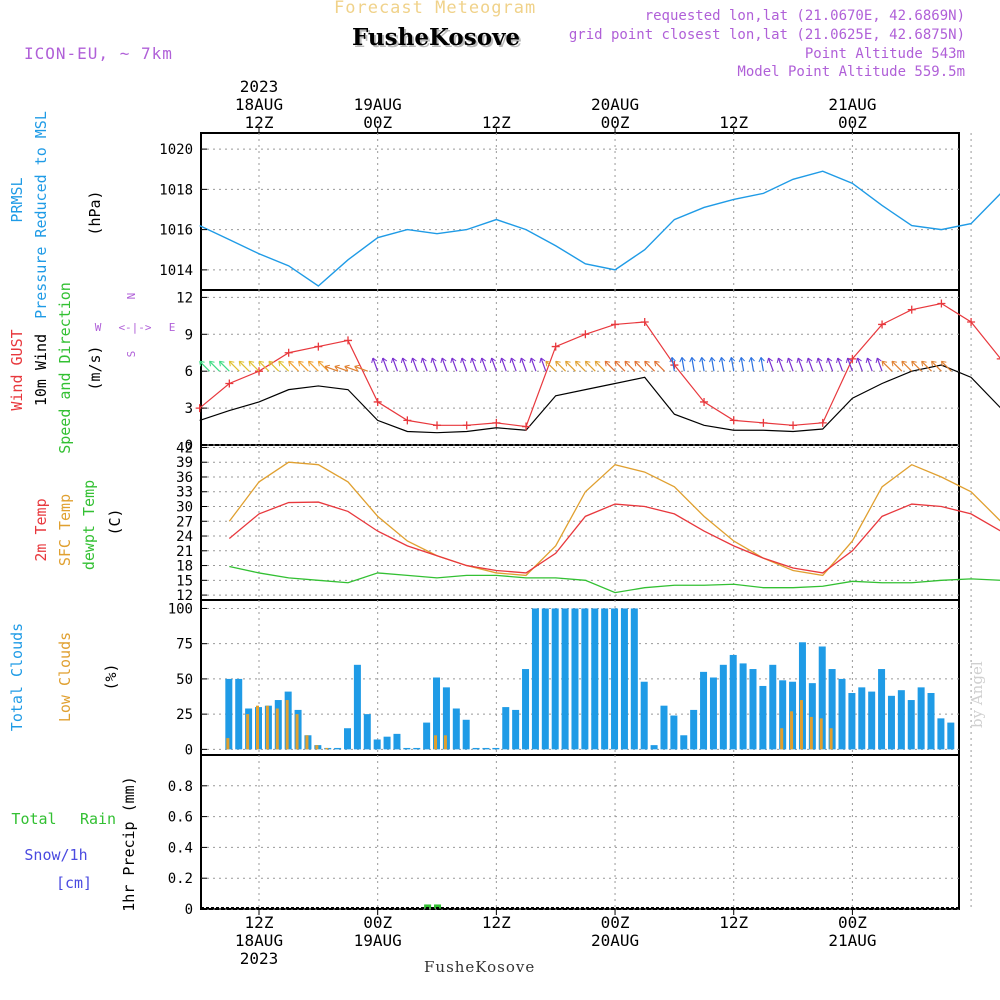  I want to click on y-tick-label: 30, so click(184, 508).